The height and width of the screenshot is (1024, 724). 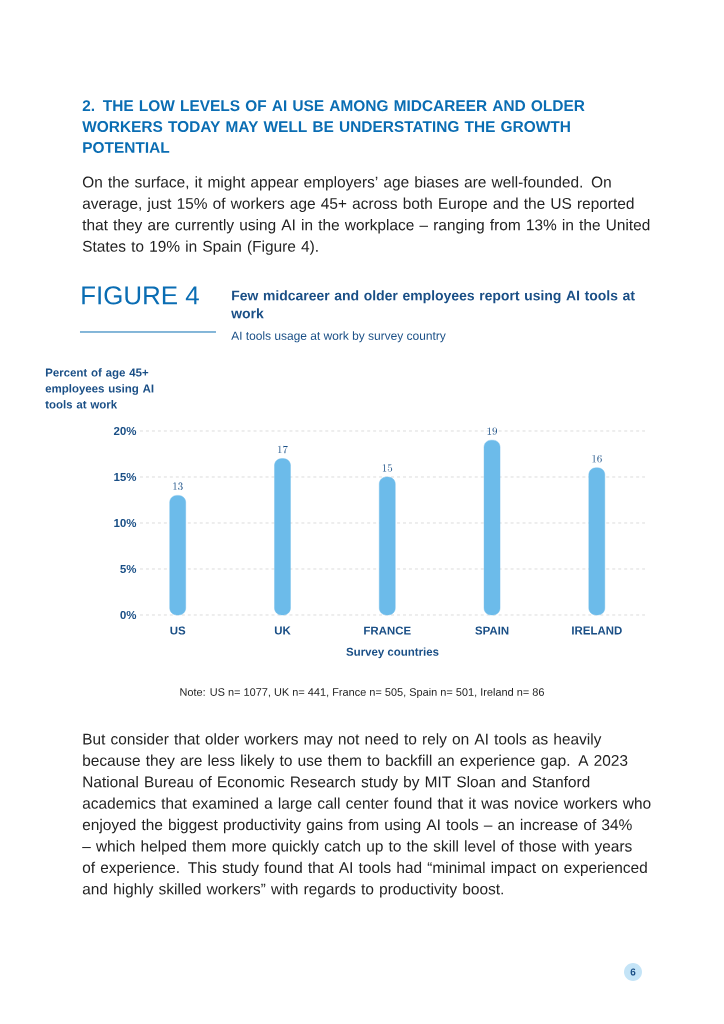 I want to click on x-tick-label: UK, so click(x=282, y=630).